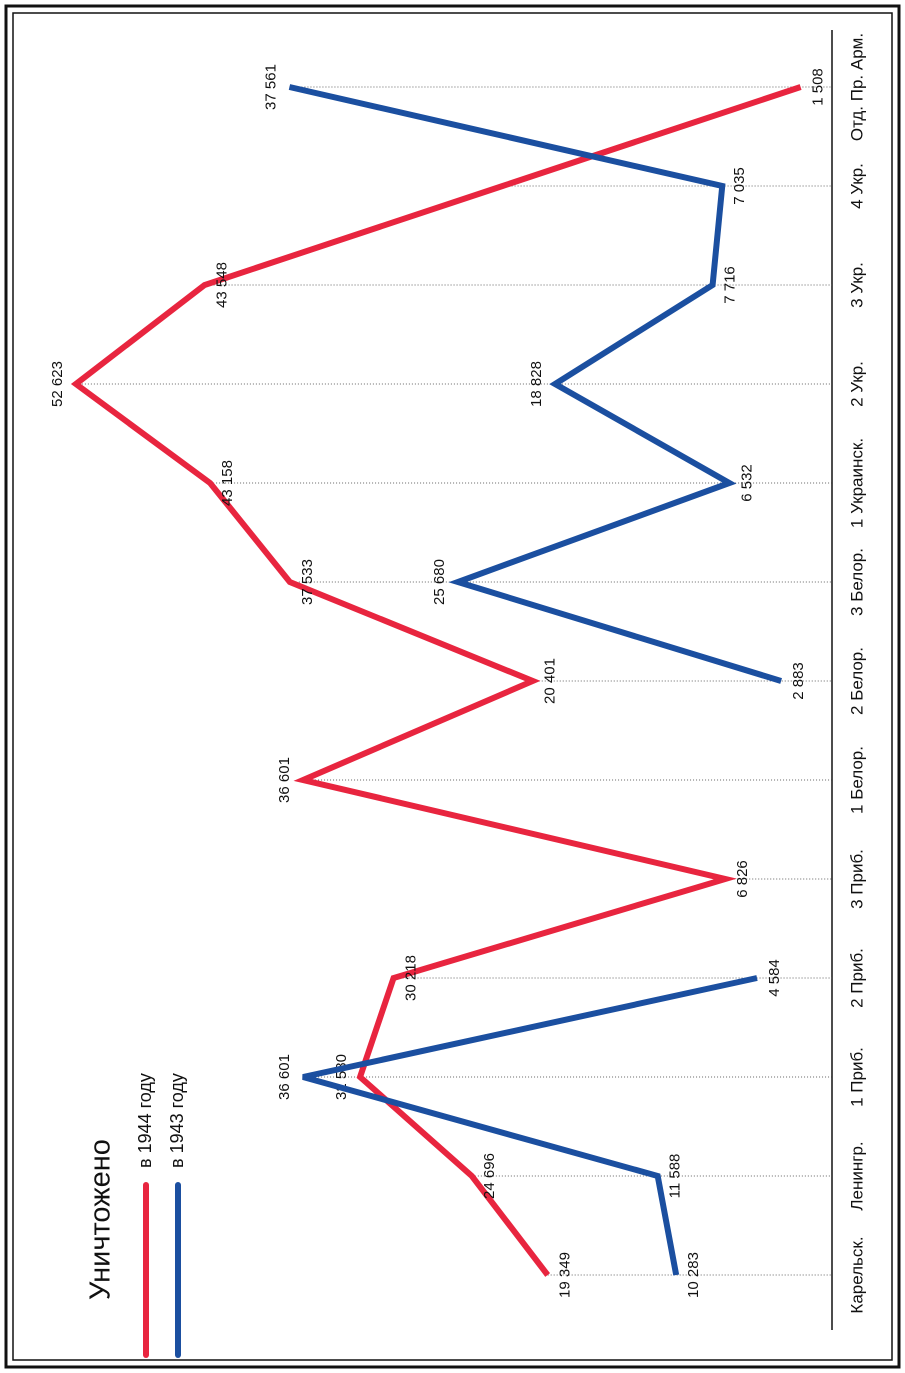 The height and width of the screenshot is (1373, 905). Describe the element at coordinates (798, 681) in the screenshot. I see `value-label: 2 883` at that location.